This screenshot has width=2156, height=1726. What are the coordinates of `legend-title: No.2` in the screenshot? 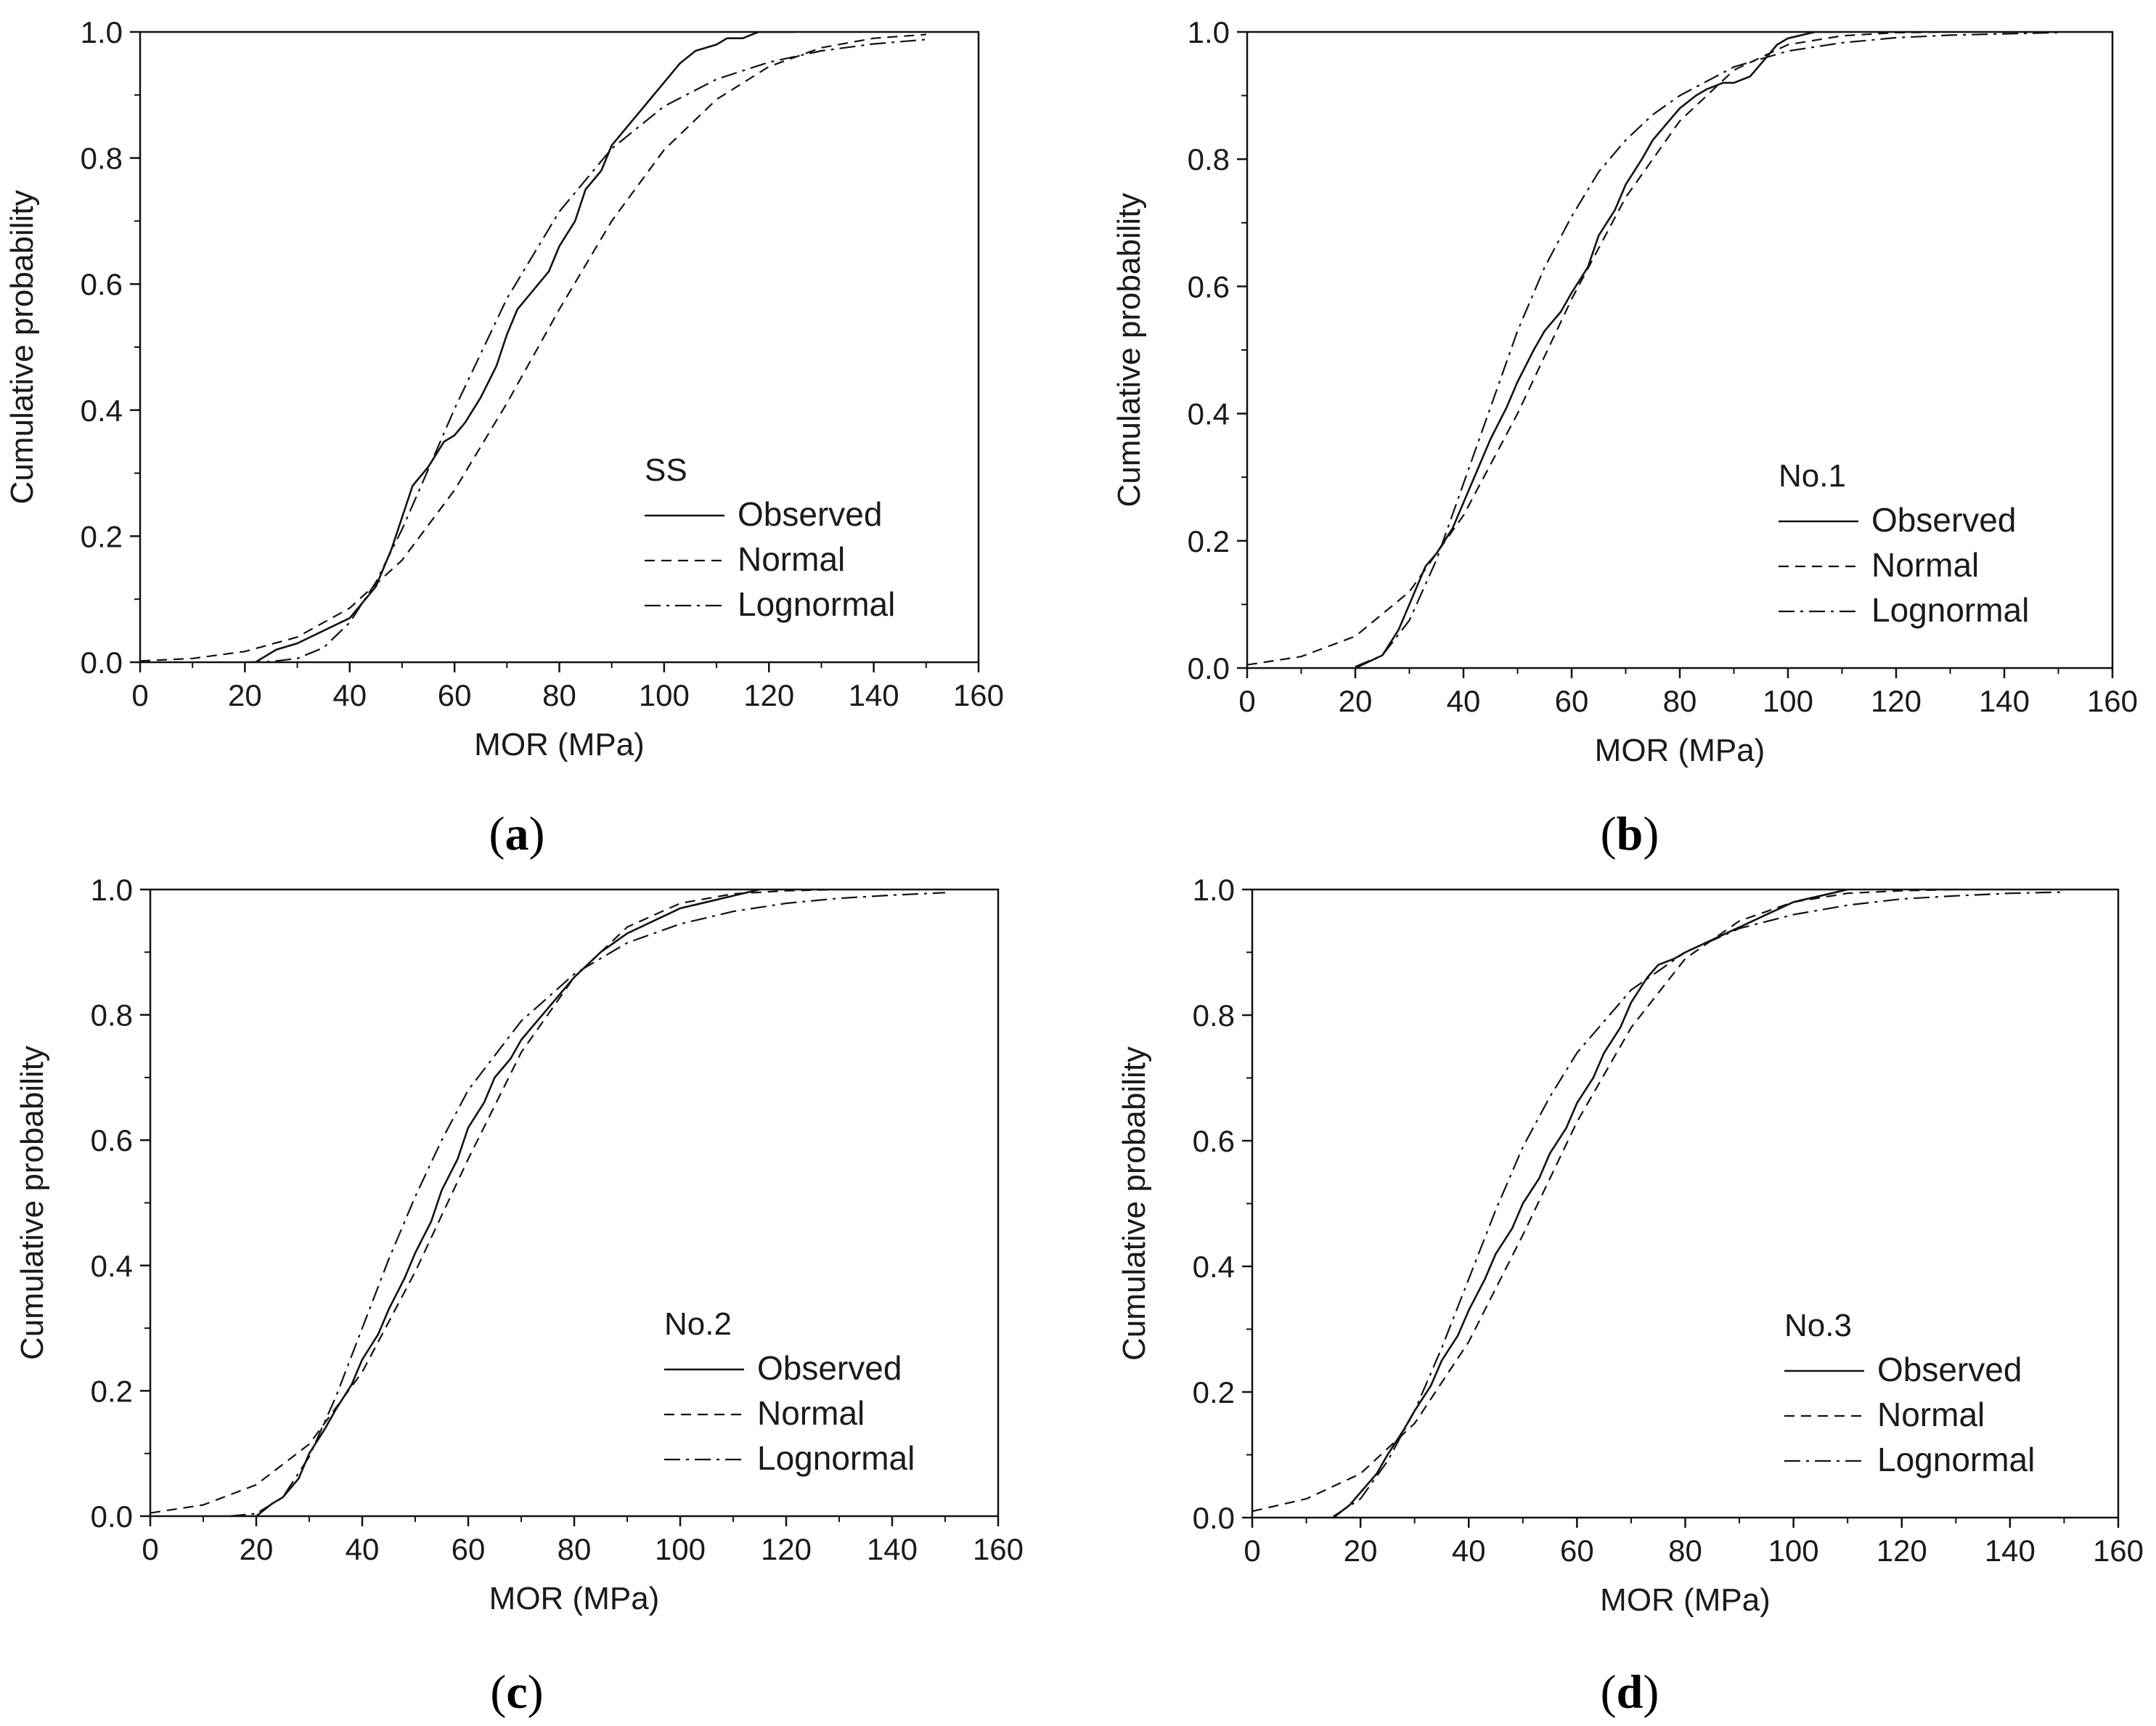 It's located at (698, 1324).